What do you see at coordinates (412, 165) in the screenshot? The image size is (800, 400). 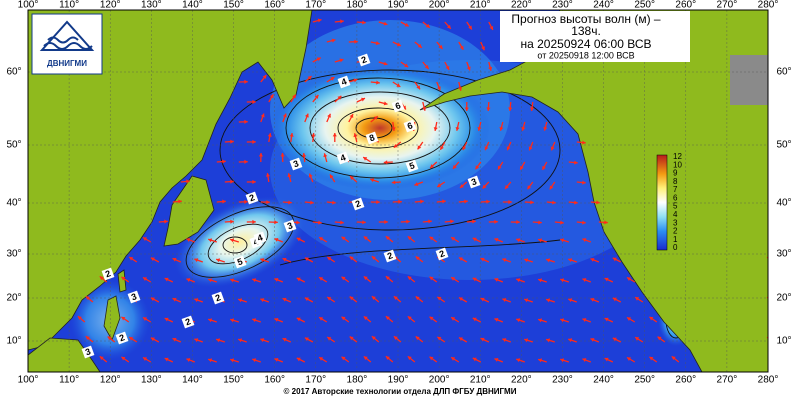 I see `contour-label: 5` at bounding box center [412, 165].